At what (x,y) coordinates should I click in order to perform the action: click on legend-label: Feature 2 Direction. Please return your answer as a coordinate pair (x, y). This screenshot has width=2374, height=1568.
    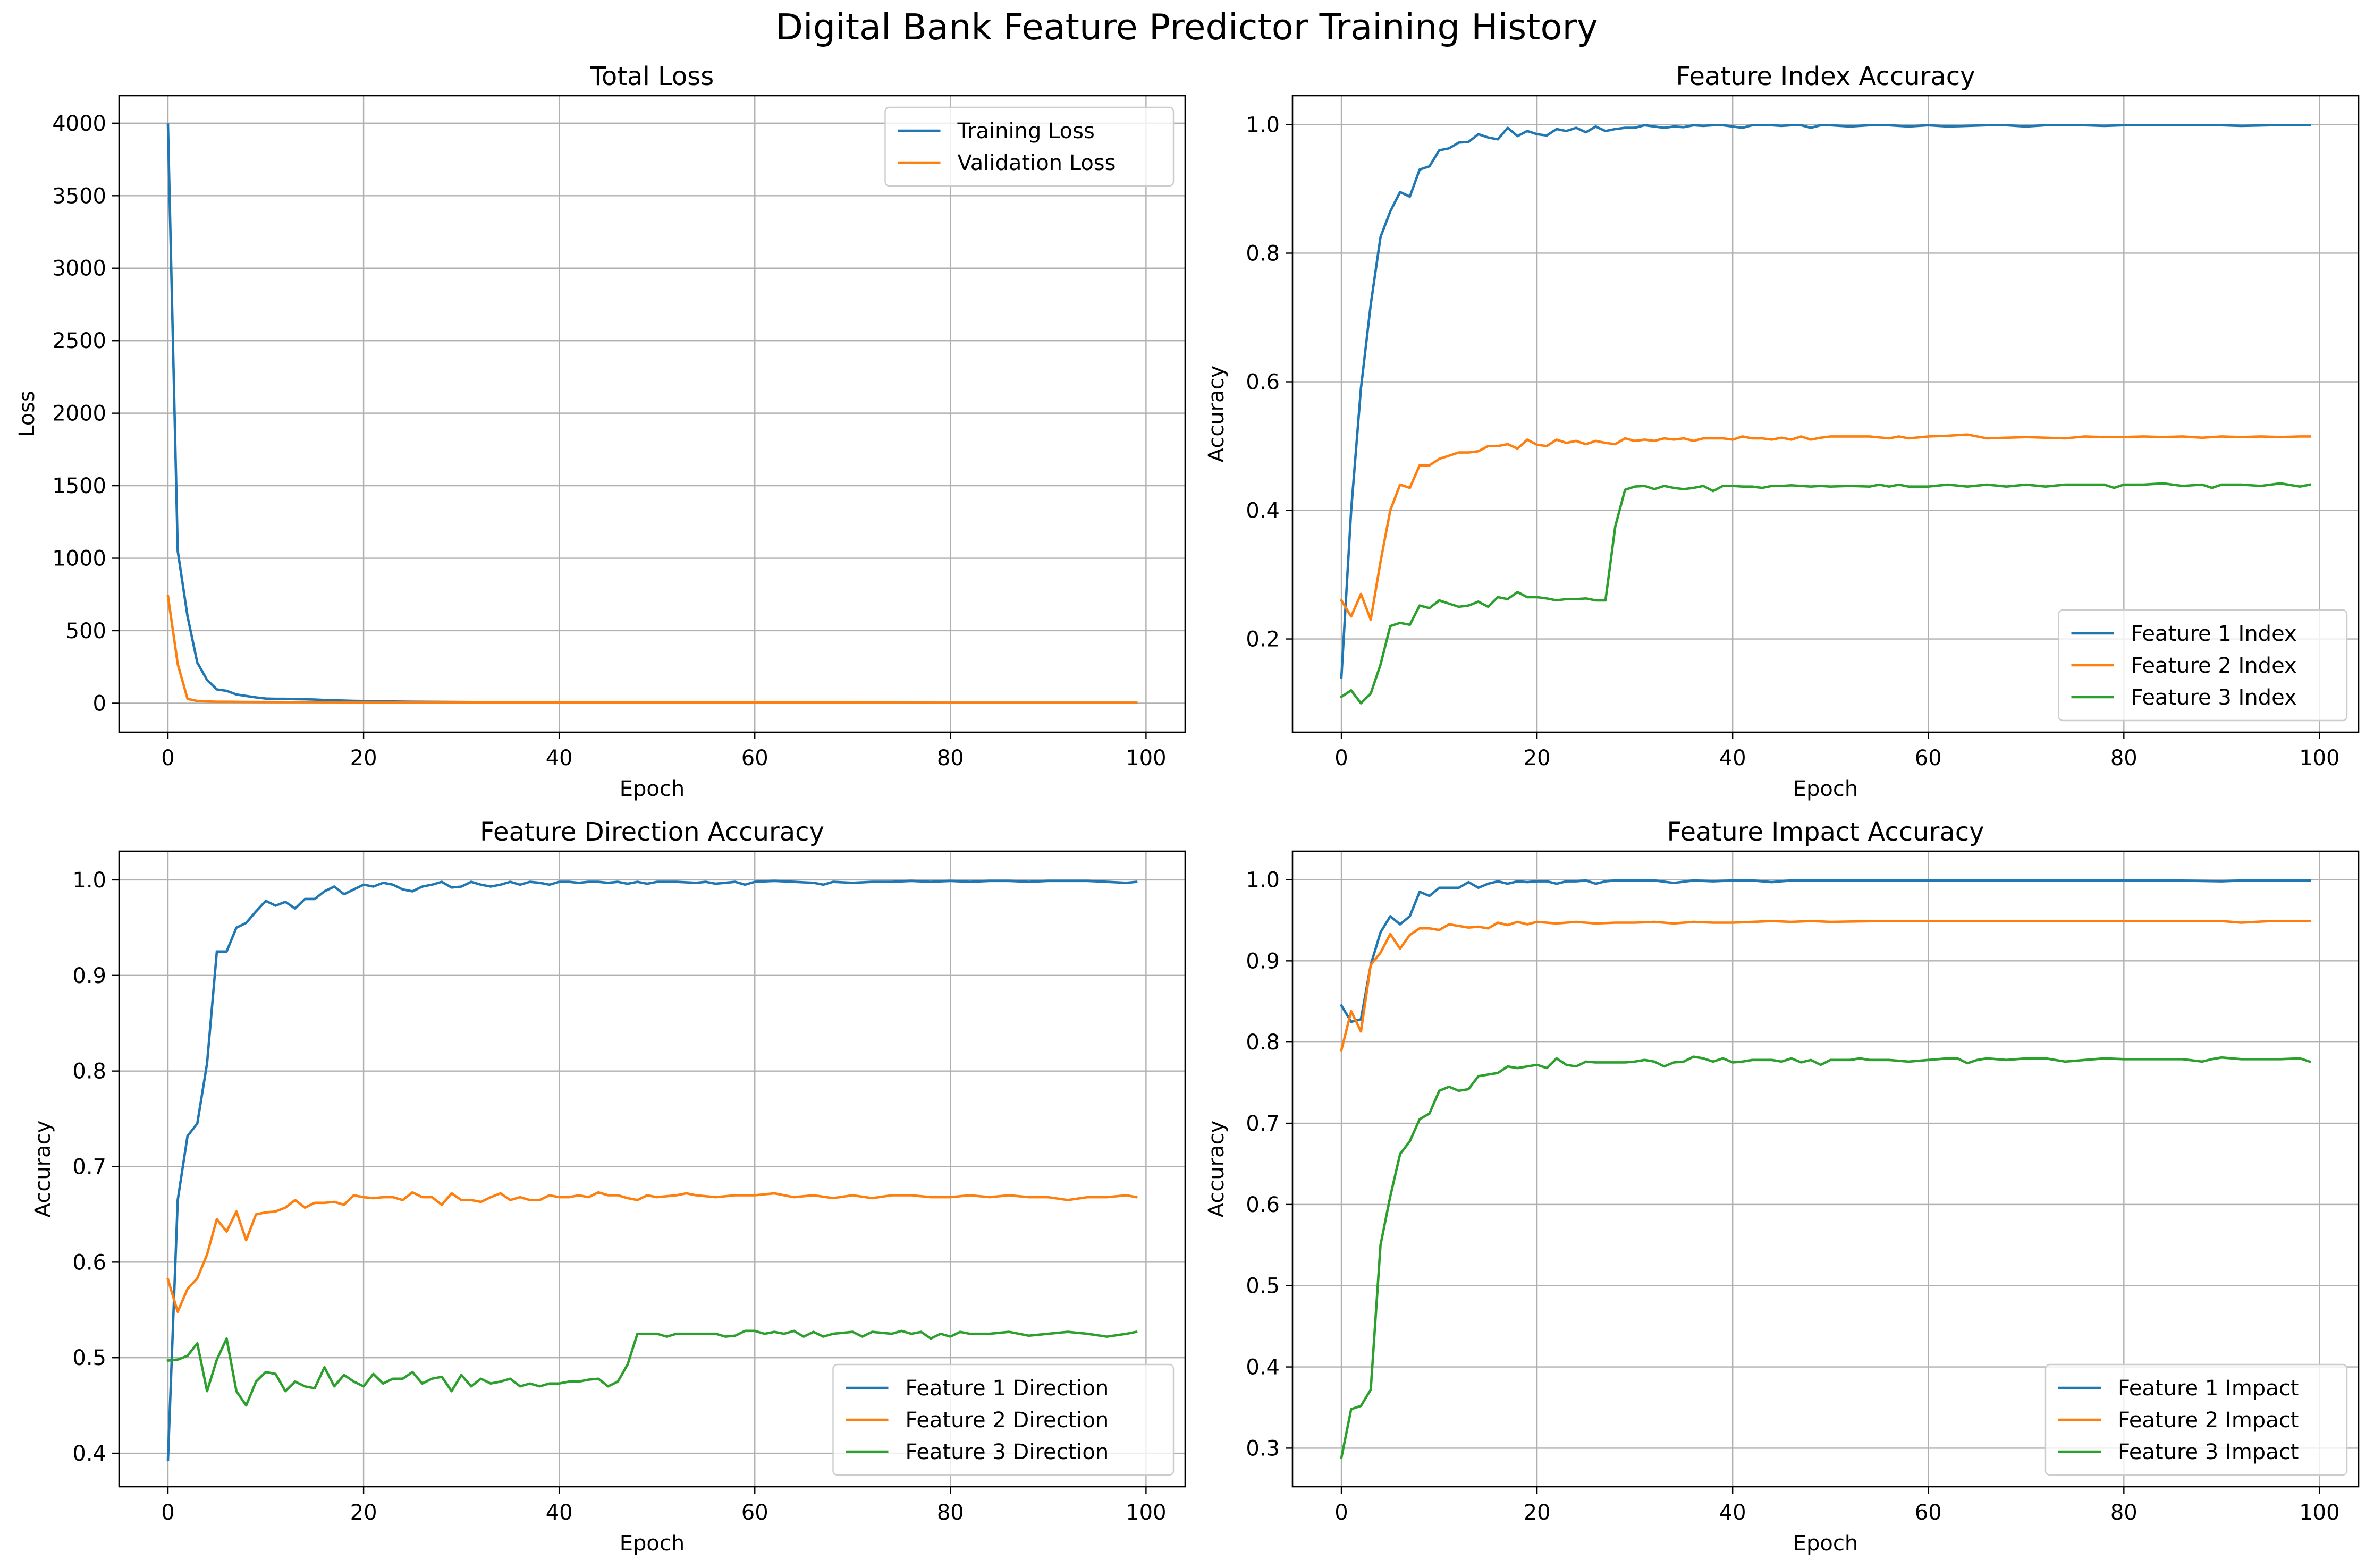
    Looking at the image, I should click on (1007, 1420).